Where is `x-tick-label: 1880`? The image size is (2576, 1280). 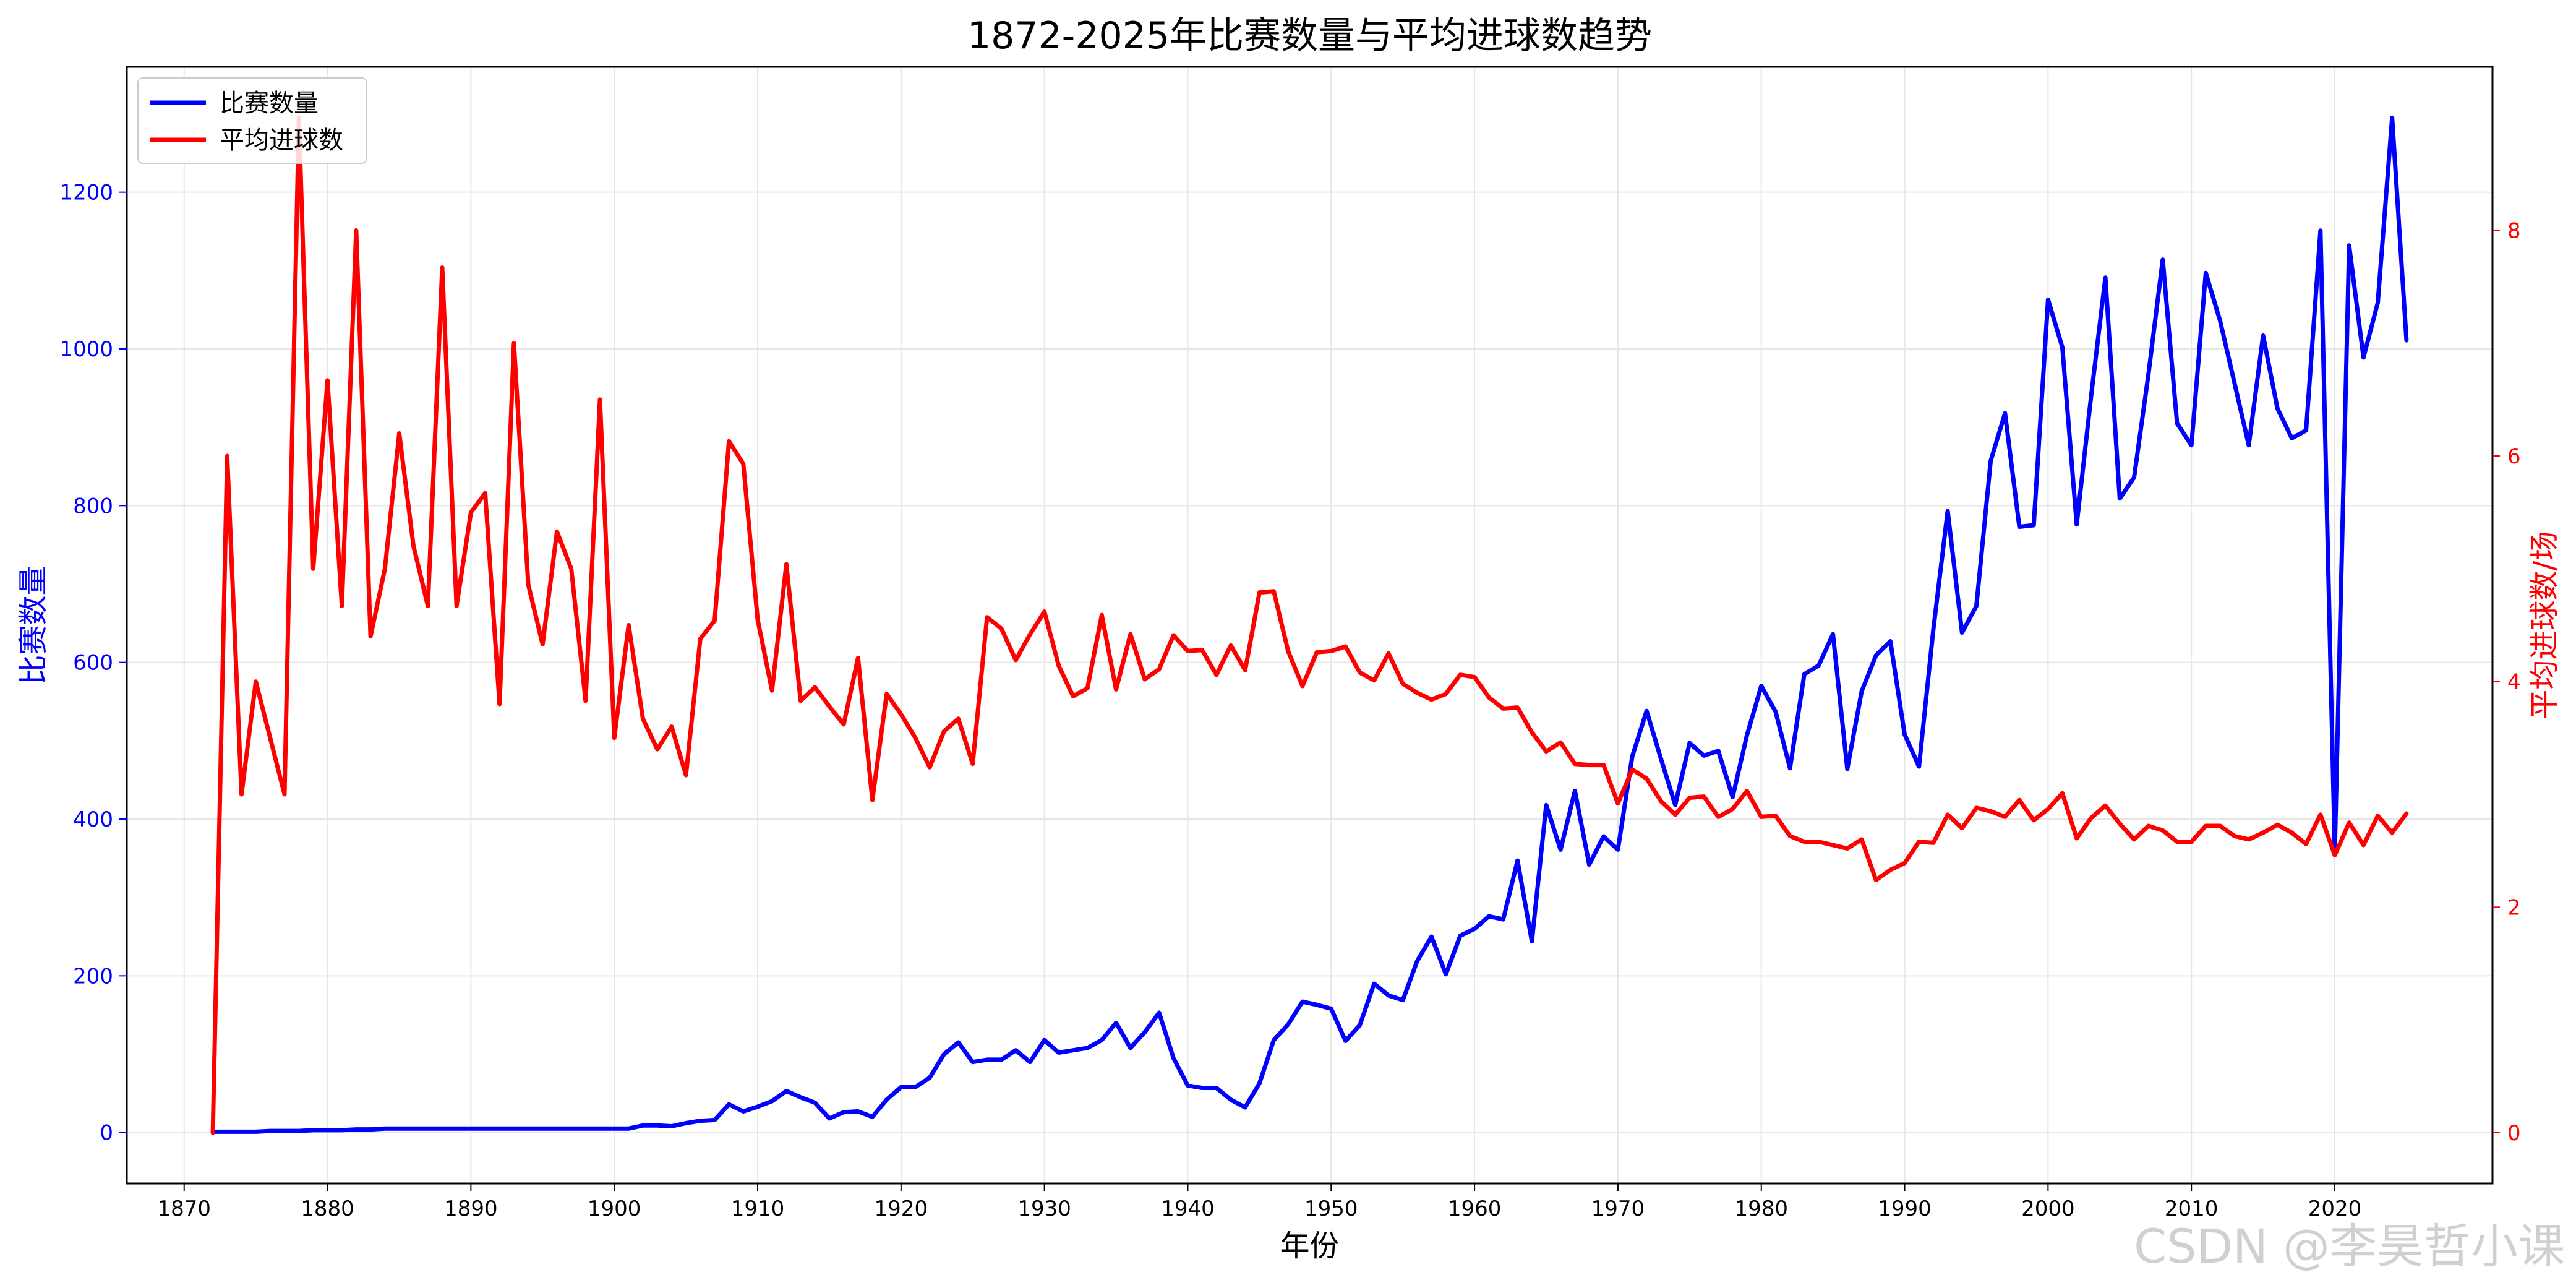 x-tick-label: 1880 is located at coordinates (327, 1208).